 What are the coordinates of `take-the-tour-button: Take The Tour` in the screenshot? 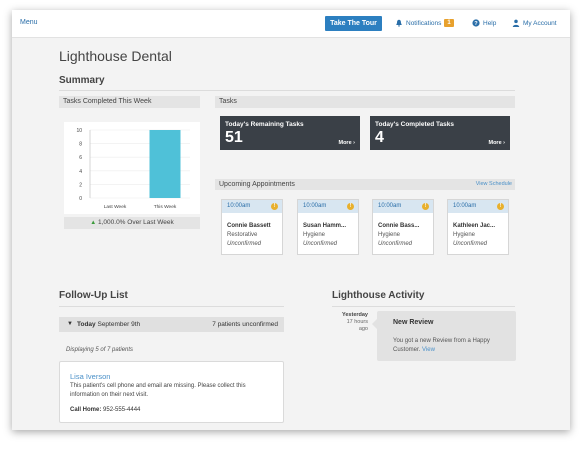 It's located at (353, 23).